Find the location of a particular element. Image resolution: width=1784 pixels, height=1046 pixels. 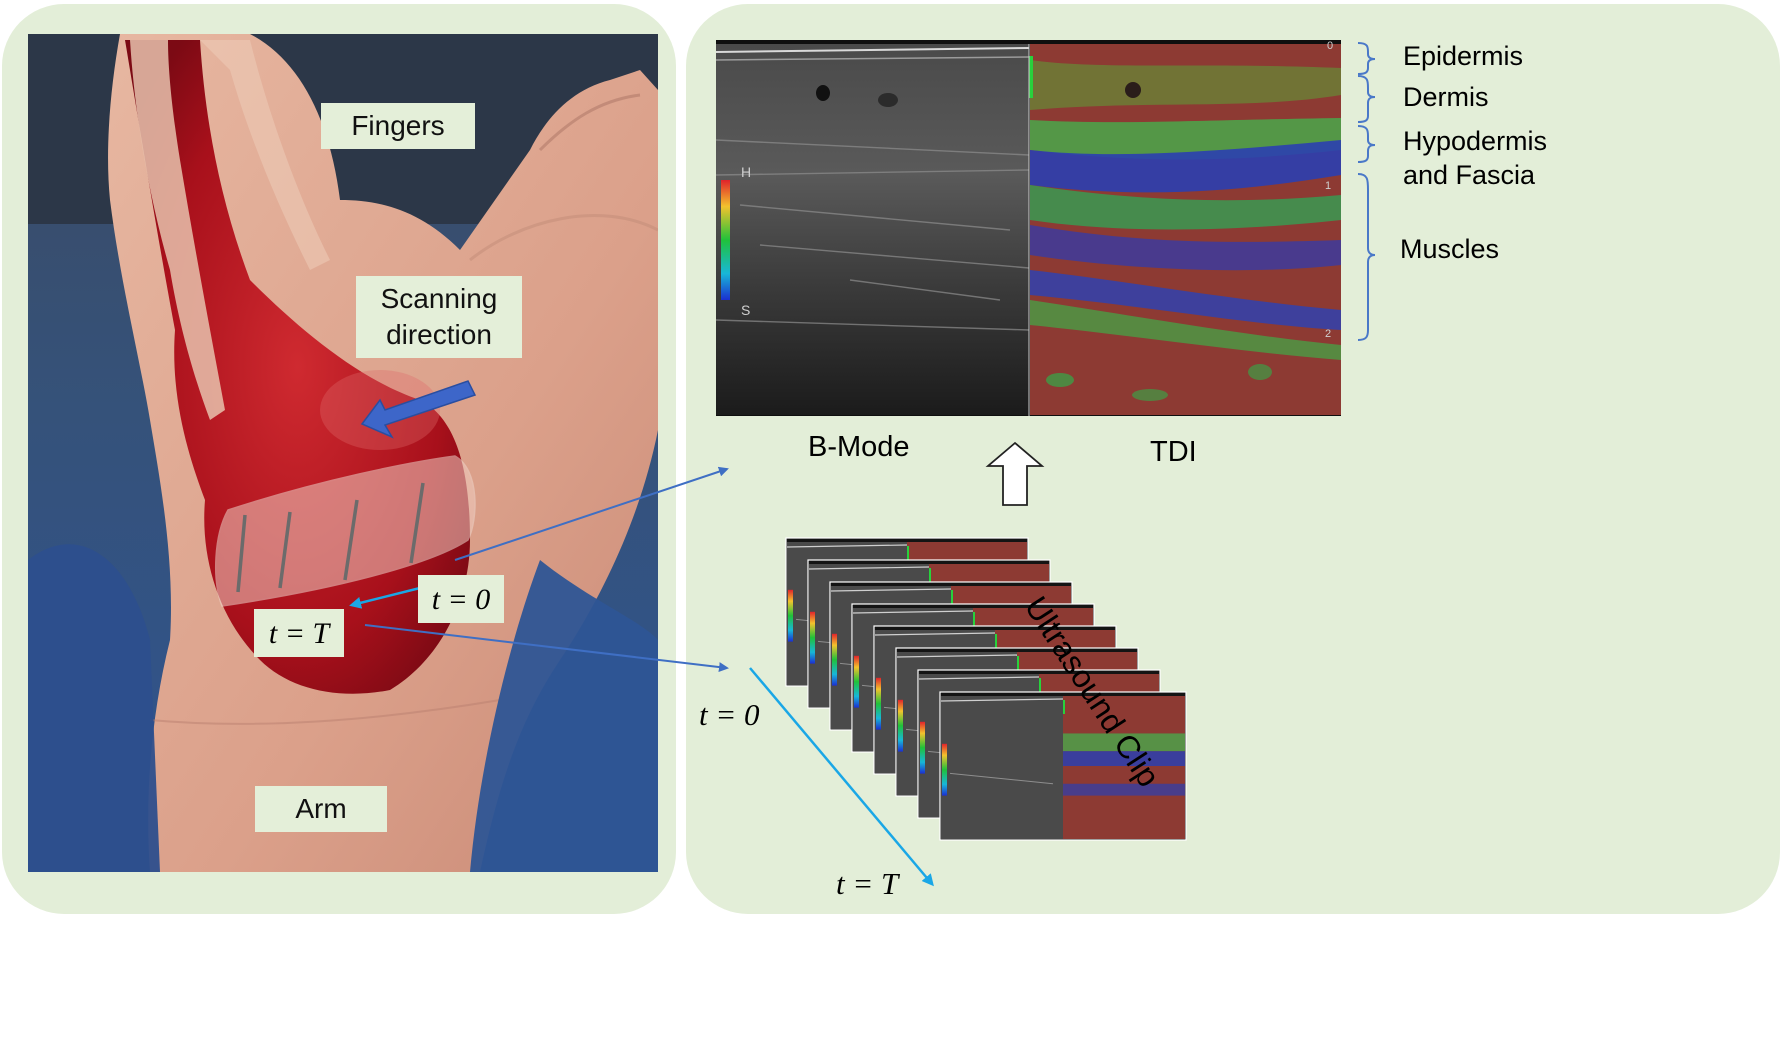

colorbar-bottom-label: S is located at coordinates (746, 310).